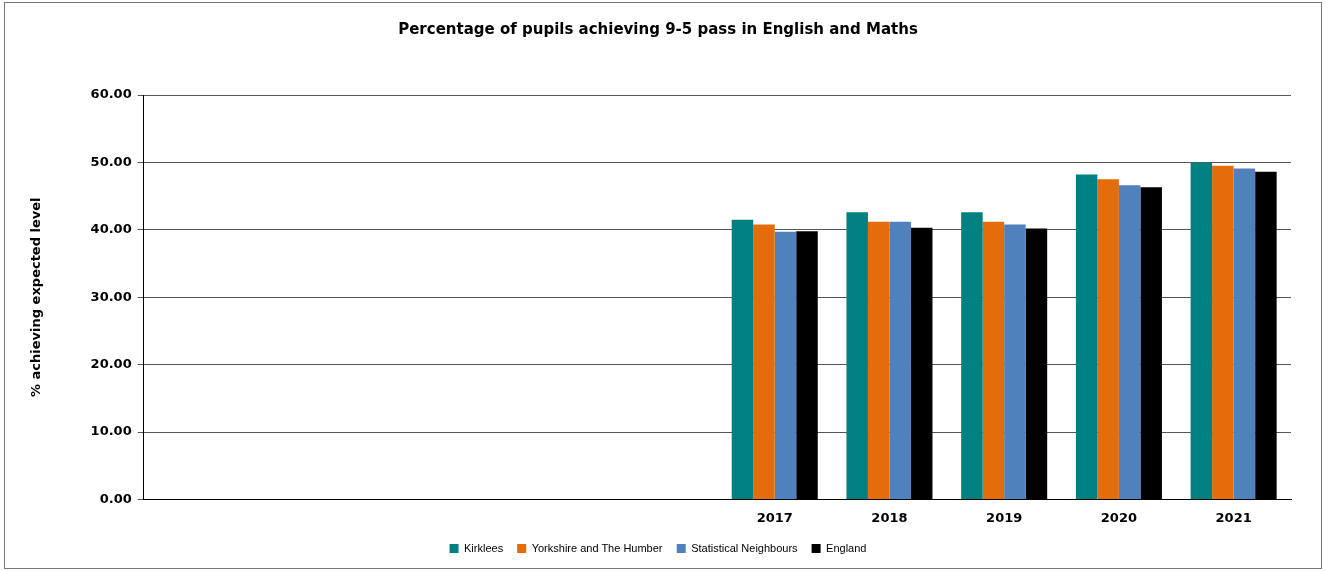 The width and height of the screenshot is (1326, 571). What do you see at coordinates (111, 363) in the screenshot?
I see `y-tick-label: 20.00` at bounding box center [111, 363].